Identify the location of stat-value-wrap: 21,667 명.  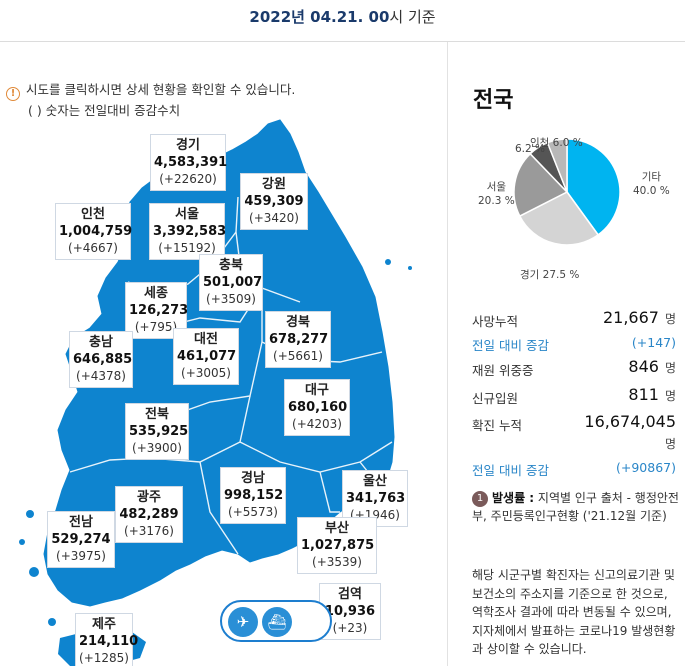
(639, 317).